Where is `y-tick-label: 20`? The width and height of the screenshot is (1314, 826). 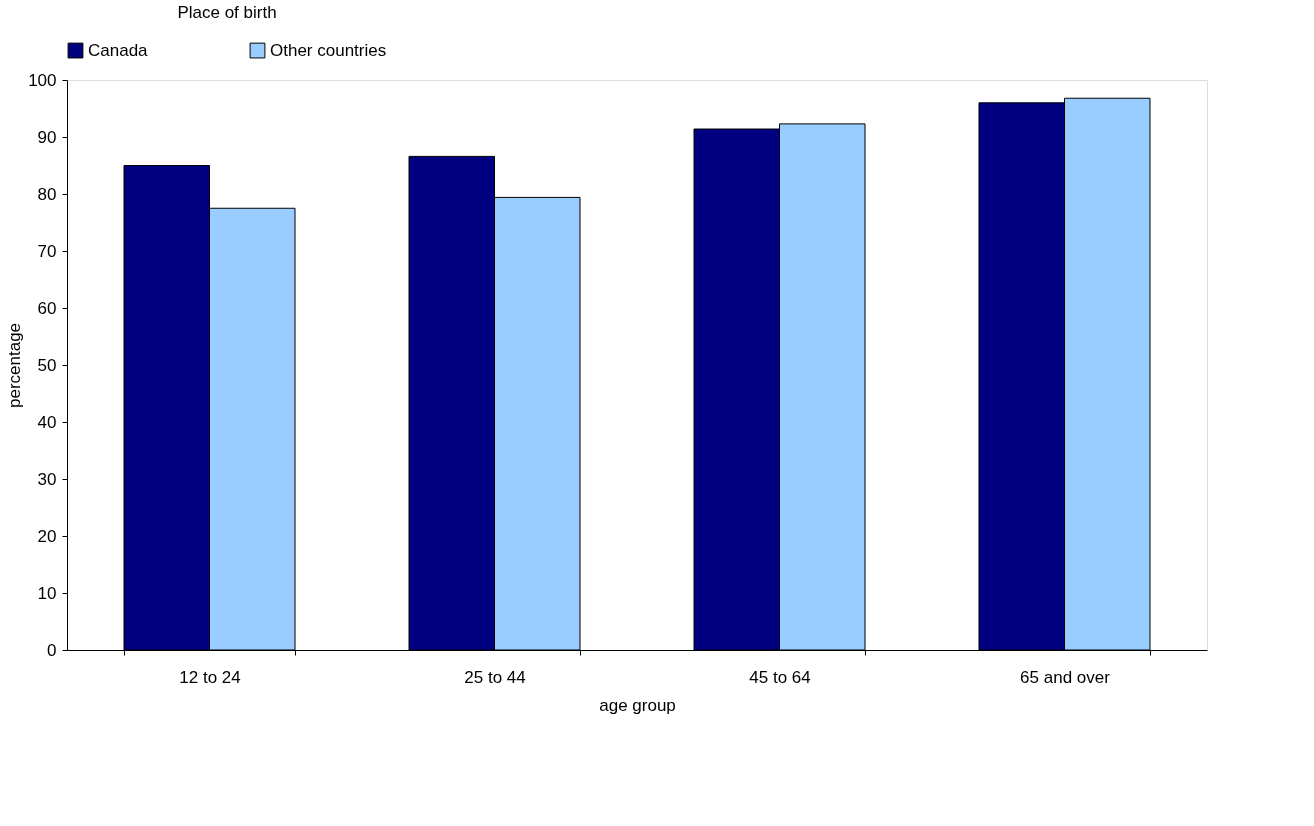 y-tick-label: 20 is located at coordinates (47, 536).